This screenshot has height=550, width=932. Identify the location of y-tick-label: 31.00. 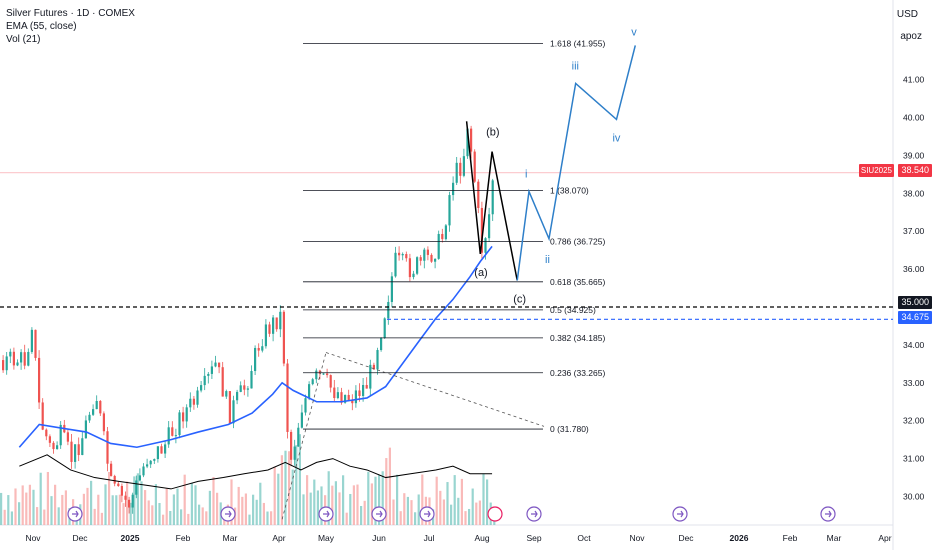
(914, 459).